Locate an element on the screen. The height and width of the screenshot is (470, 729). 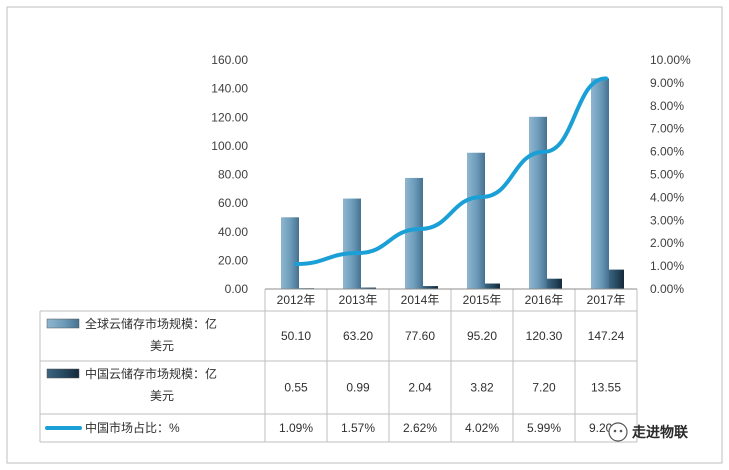
table-cell-value: 2.62% is located at coordinates (420, 428).